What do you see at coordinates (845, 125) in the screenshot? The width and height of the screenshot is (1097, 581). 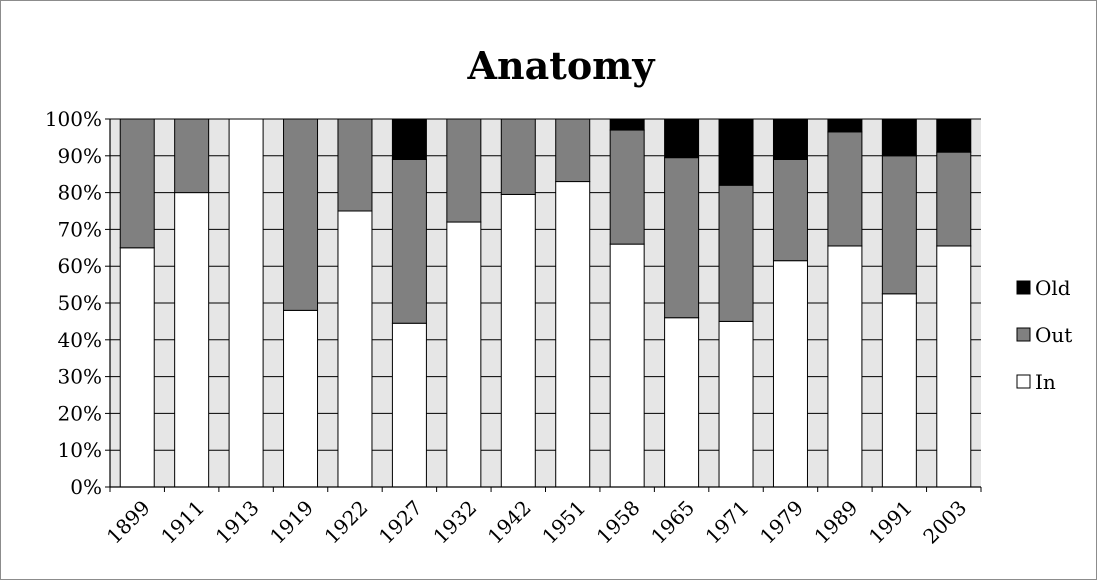 I see `bar-old-1989` at bounding box center [845, 125].